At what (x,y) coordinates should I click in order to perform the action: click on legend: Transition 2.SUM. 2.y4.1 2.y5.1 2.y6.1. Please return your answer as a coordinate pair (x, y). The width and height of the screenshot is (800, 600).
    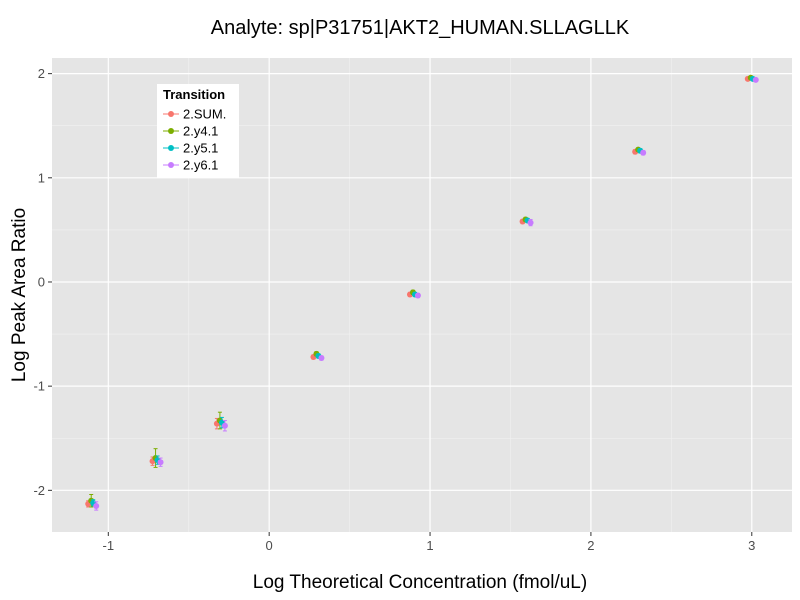
    Looking at the image, I should click on (198, 131).